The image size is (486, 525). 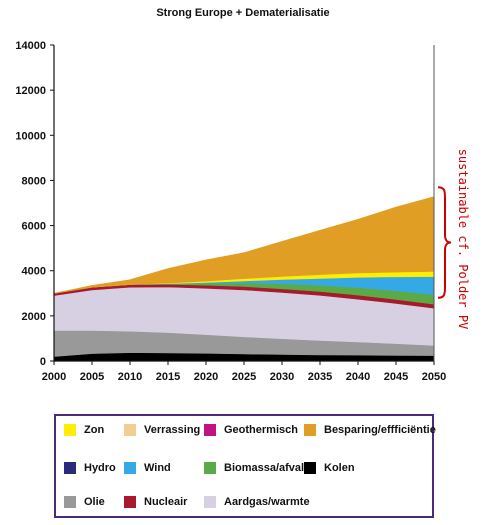 What do you see at coordinates (380, 430) in the screenshot?
I see `legend-label: Besparing/effficiëntie` at bounding box center [380, 430].